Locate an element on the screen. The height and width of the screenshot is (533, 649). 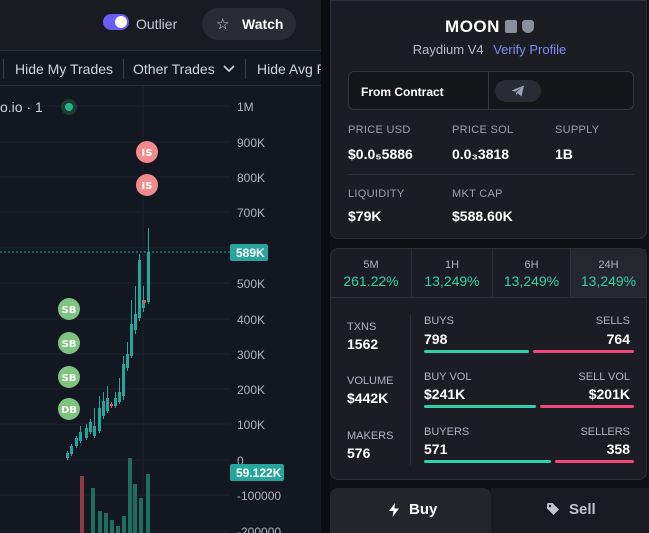
telegram-button is located at coordinates (518, 91).